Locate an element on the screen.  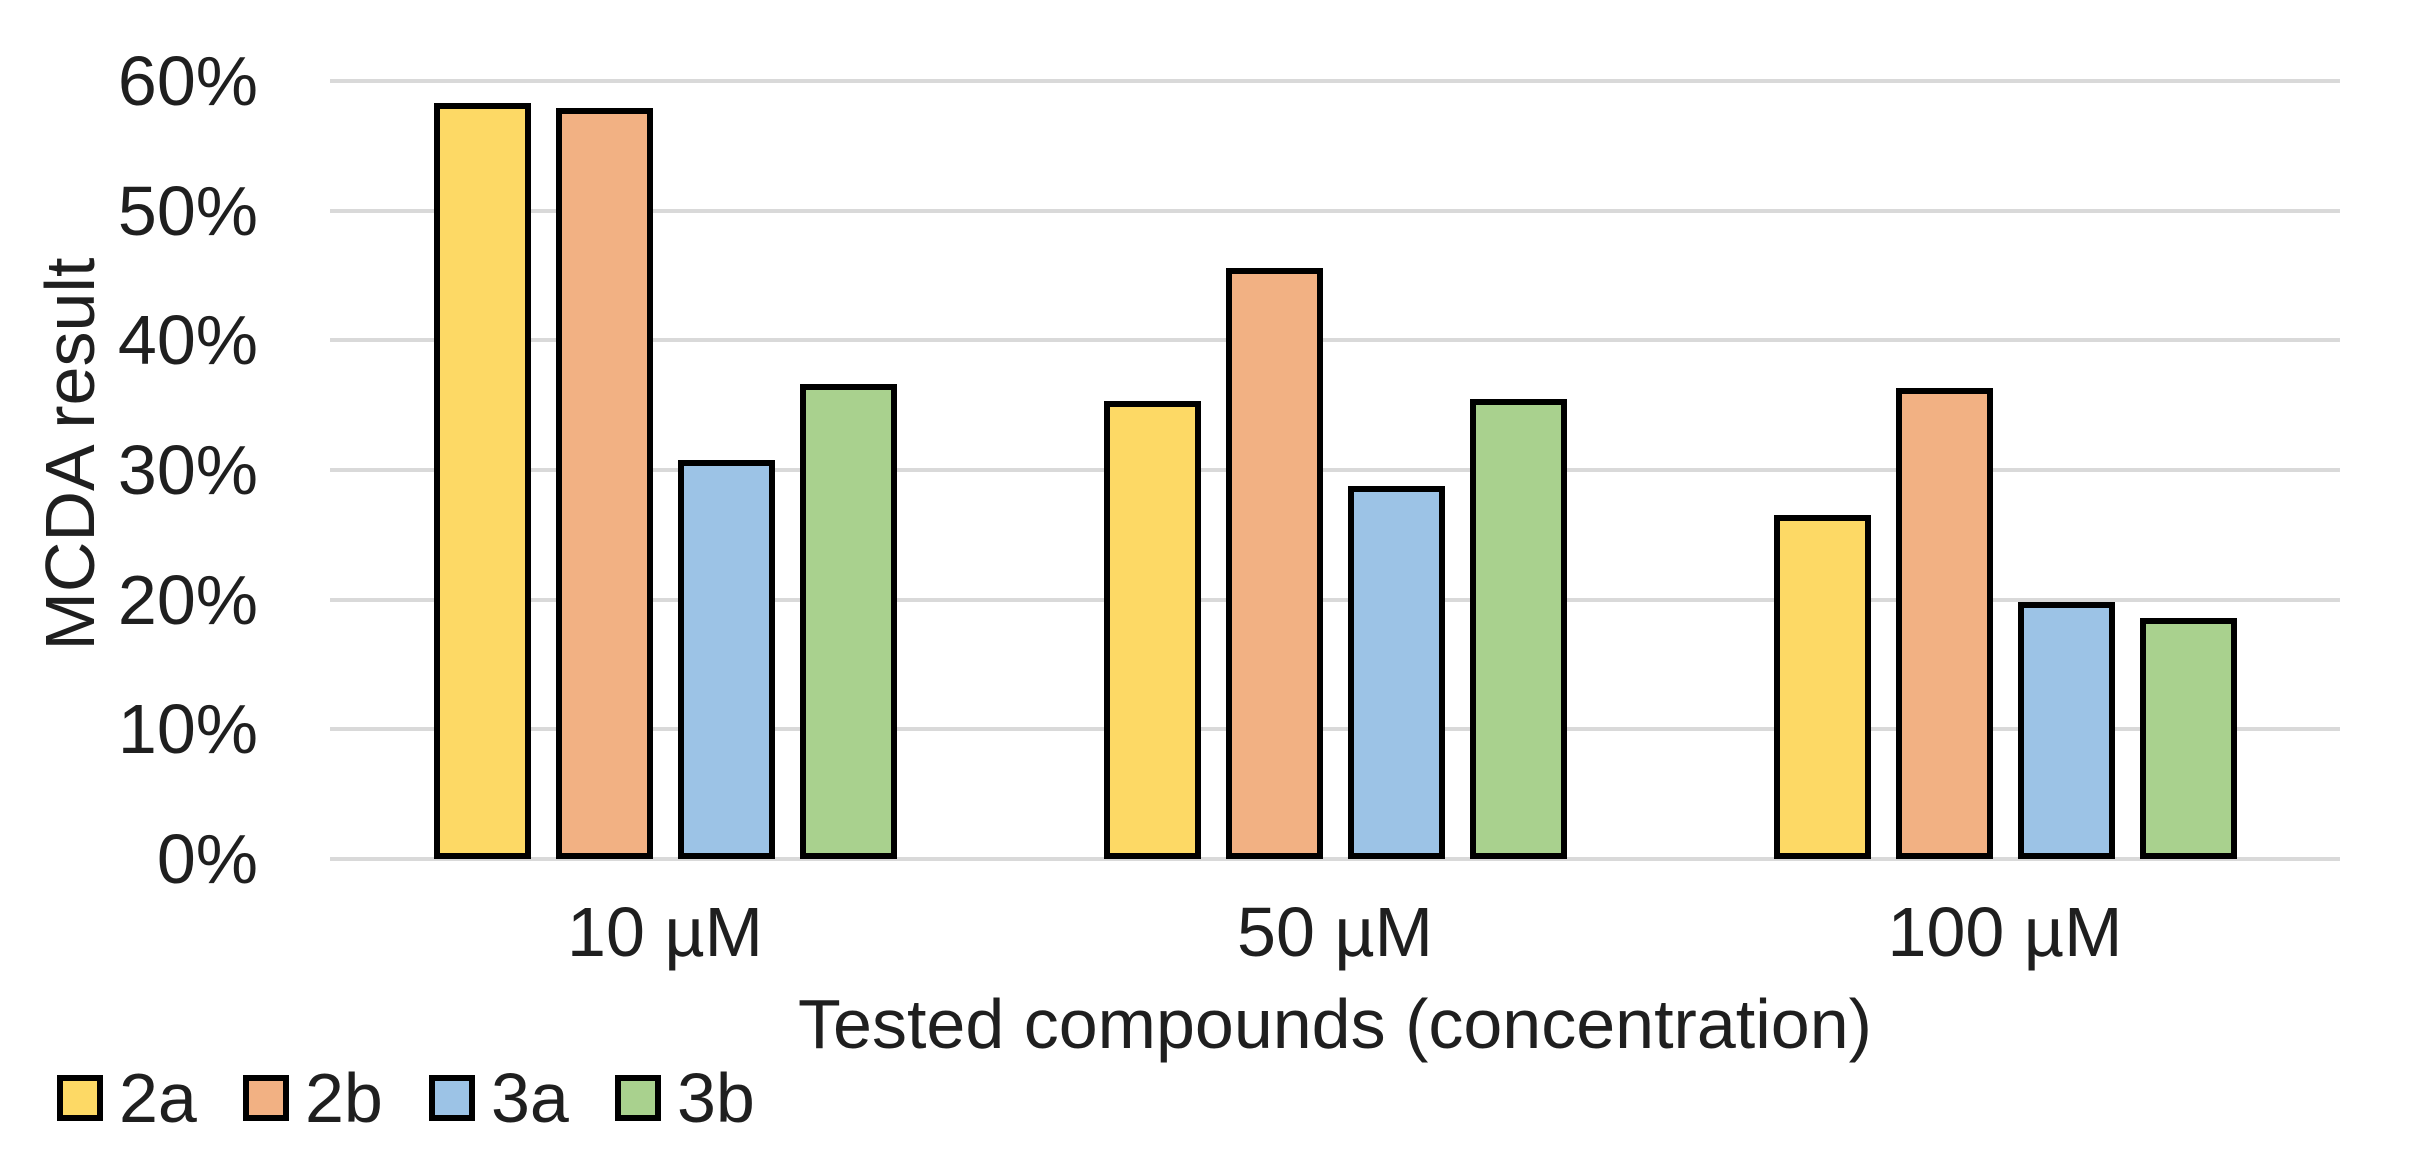
legend-item-3b: 3b is located at coordinates (700, 1098).